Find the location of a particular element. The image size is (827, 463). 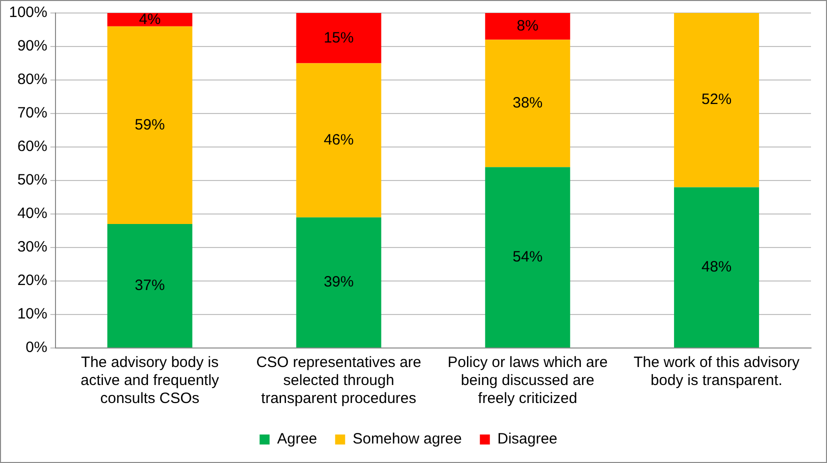

data-label: 52% is located at coordinates (717, 99).